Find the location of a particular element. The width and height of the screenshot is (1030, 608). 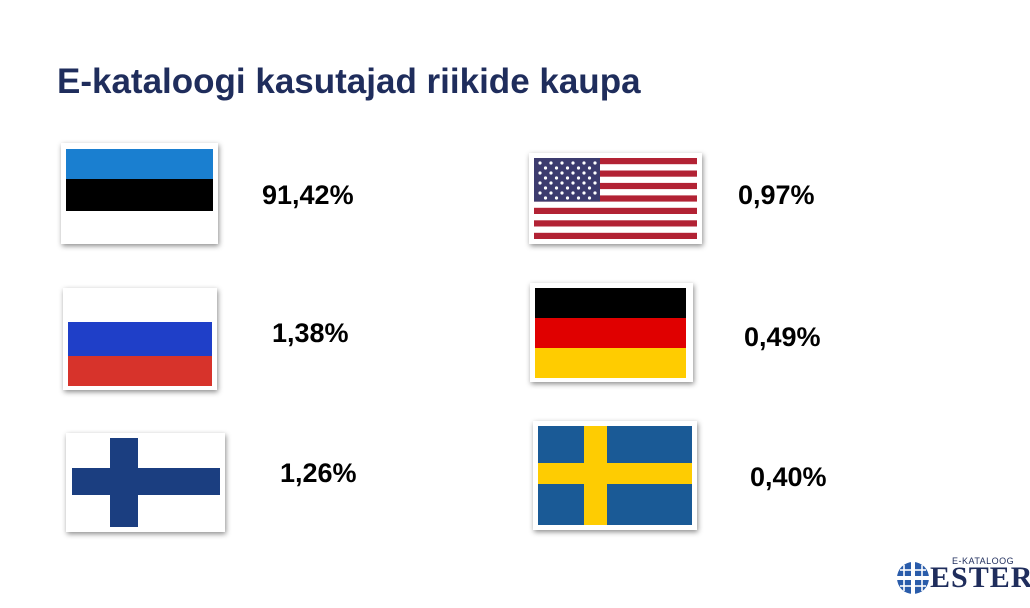

finland-percent: 1,26% is located at coordinates (318, 473).